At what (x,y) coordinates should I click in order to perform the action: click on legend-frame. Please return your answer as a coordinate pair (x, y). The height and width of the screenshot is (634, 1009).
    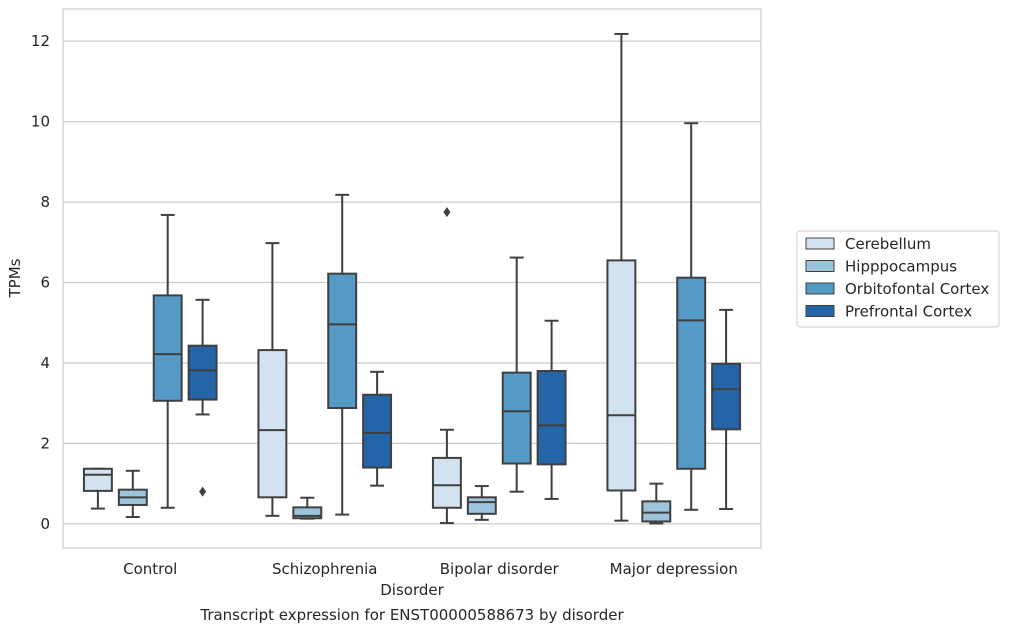
    Looking at the image, I should click on (898, 279).